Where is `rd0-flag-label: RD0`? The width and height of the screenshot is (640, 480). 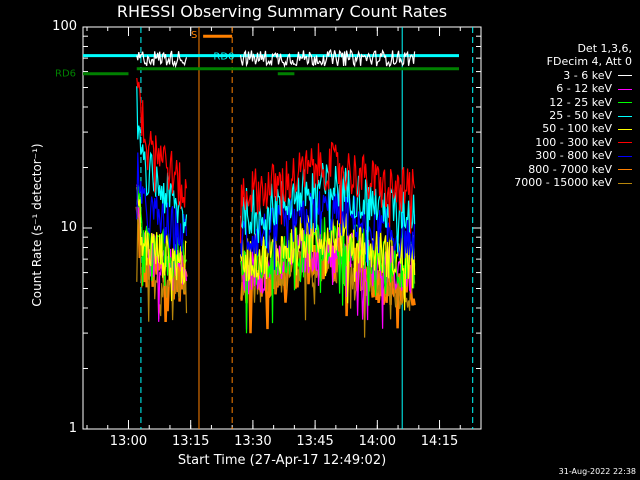 rd0-flag-label: RD0 is located at coordinates (223, 57).